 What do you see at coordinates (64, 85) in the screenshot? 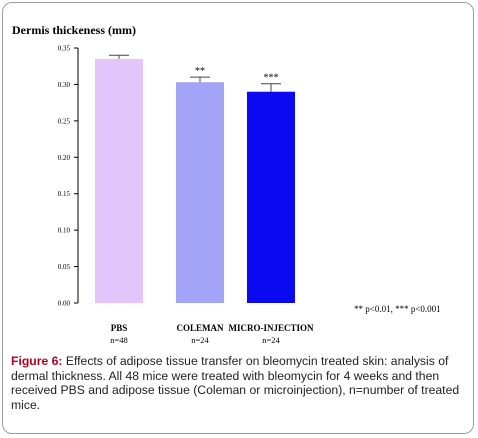
I see `y-tick-label: 0.30` at bounding box center [64, 85].